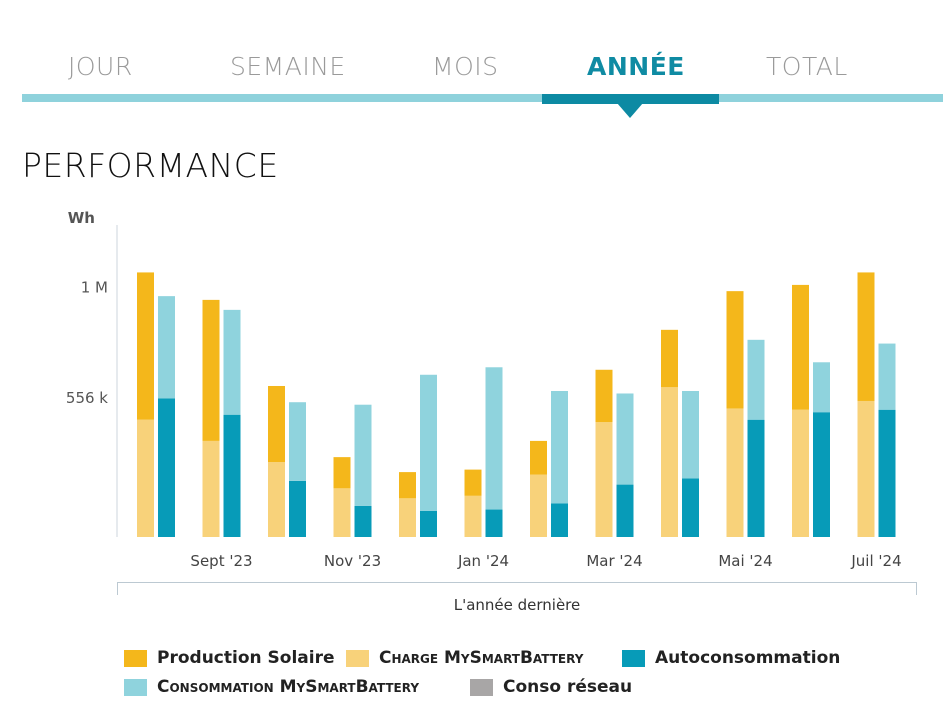 This screenshot has height=728, width=943. Describe the element at coordinates (748, 658) in the screenshot. I see `legend-label: Autoconsommation` at that location.